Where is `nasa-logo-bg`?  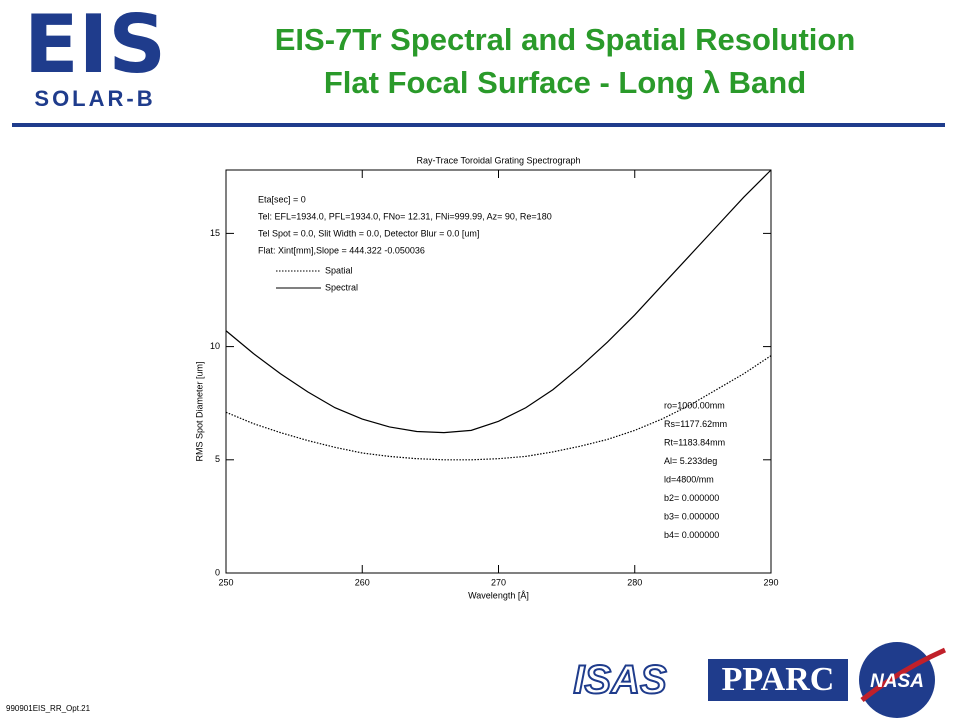 nasa-logo-bg is located at coordinates (897, 680).